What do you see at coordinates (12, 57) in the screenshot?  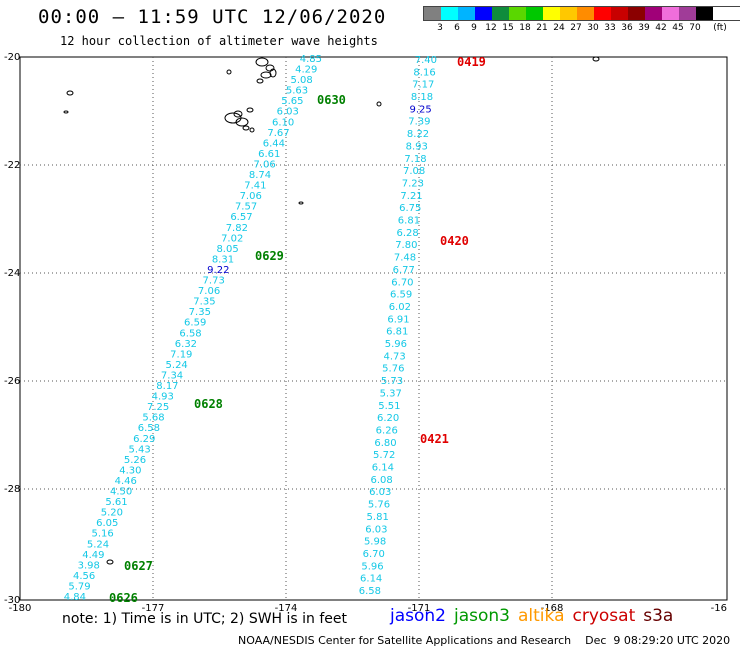 I see `latitude-tick-label: -20` at bounding box center [12, 57].